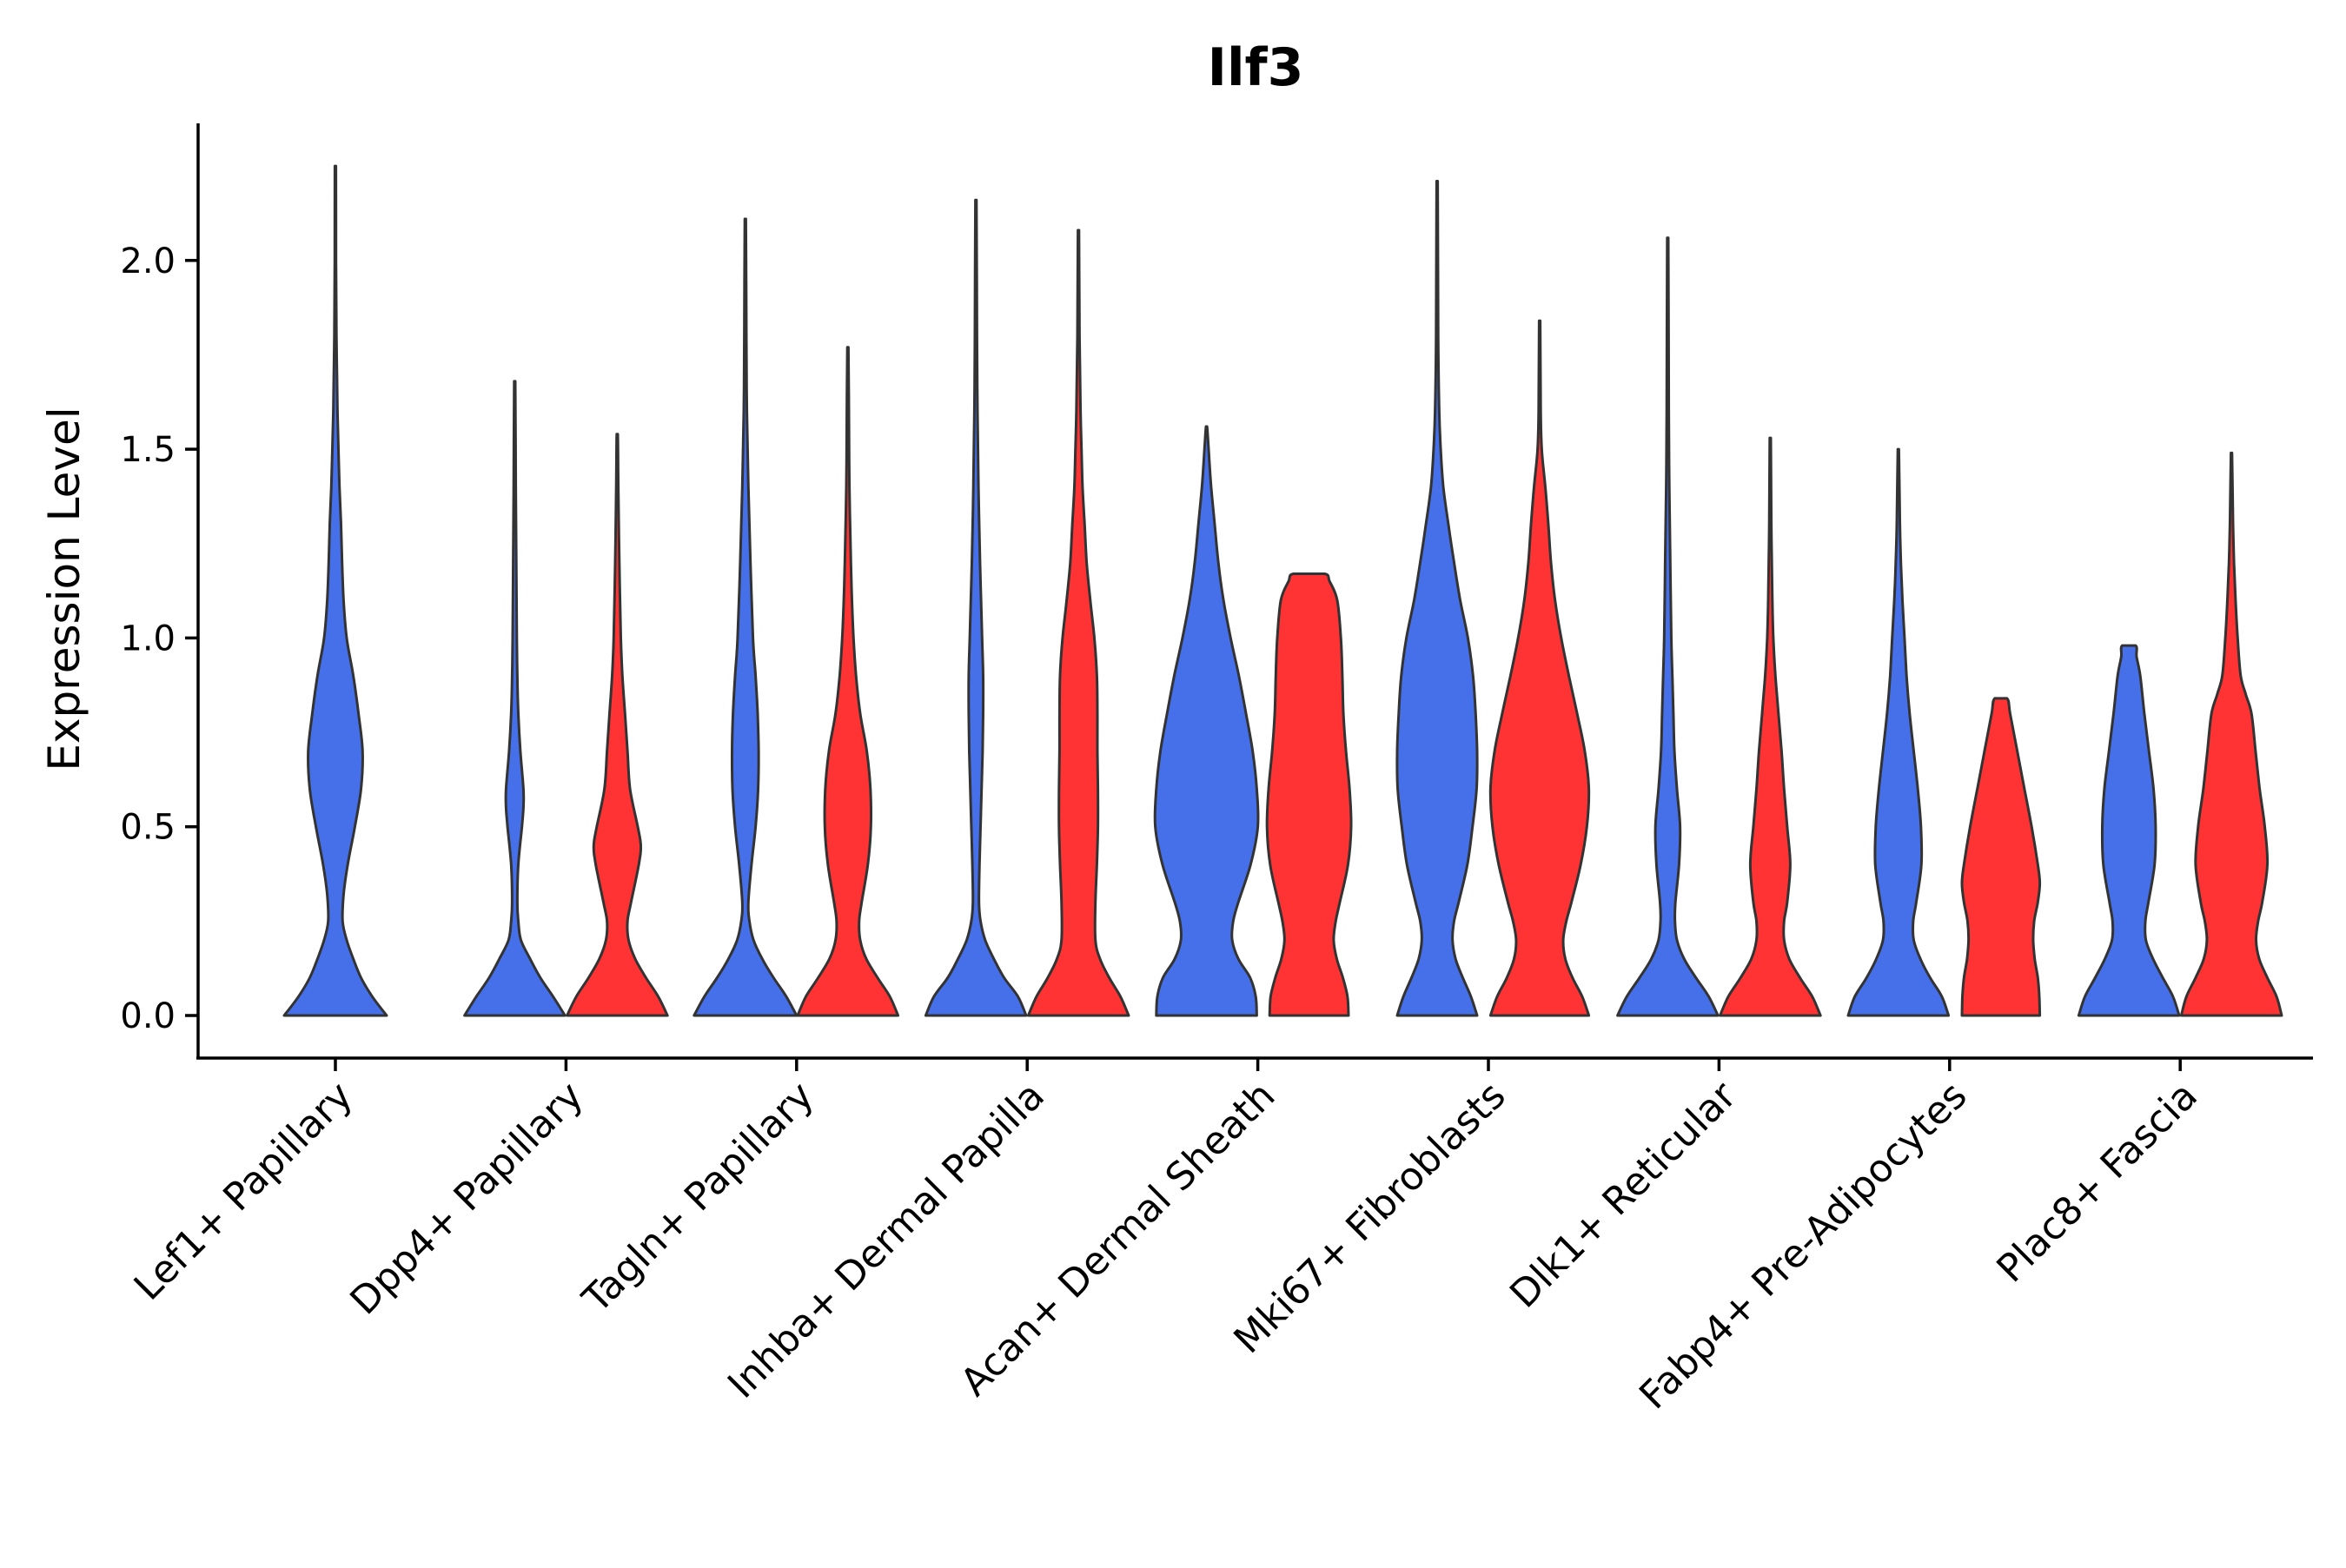  What do you see at coordinates (244, 1191) in the screenshot?
I see `x-tick-label: Lef1+ Papillary` at bounding box center [244, 1191].